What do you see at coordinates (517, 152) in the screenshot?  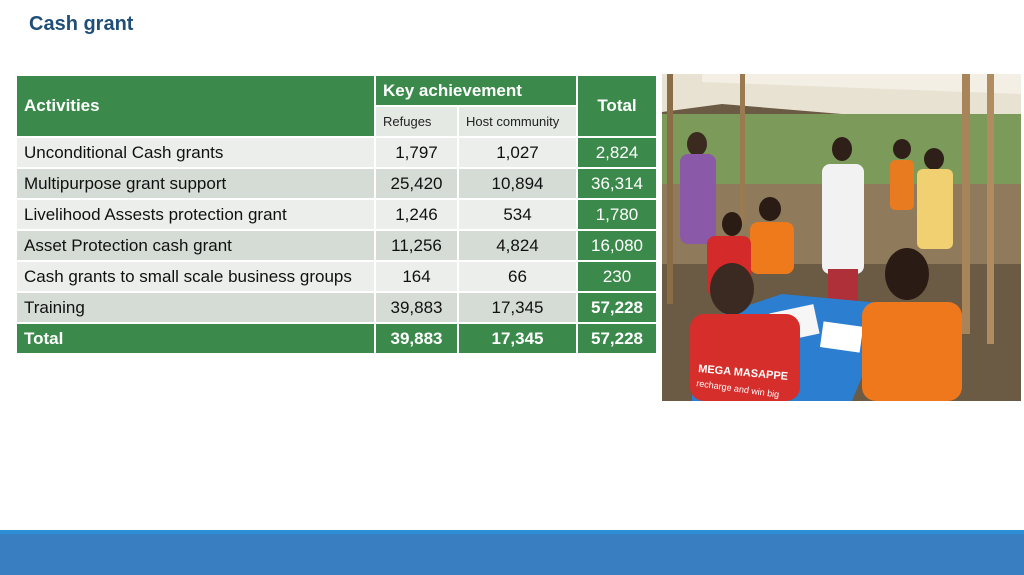 I see `host-cell: 1,027` at bounding box center [517, 152].